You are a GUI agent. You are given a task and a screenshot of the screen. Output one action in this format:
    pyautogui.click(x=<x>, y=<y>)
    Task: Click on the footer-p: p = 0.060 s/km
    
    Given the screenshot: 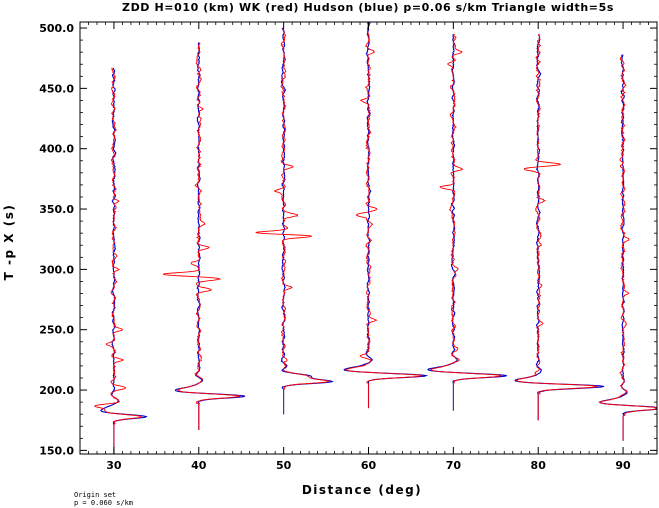 What is the action you would take?
    pyautogui.click(x=103, y=503)
    